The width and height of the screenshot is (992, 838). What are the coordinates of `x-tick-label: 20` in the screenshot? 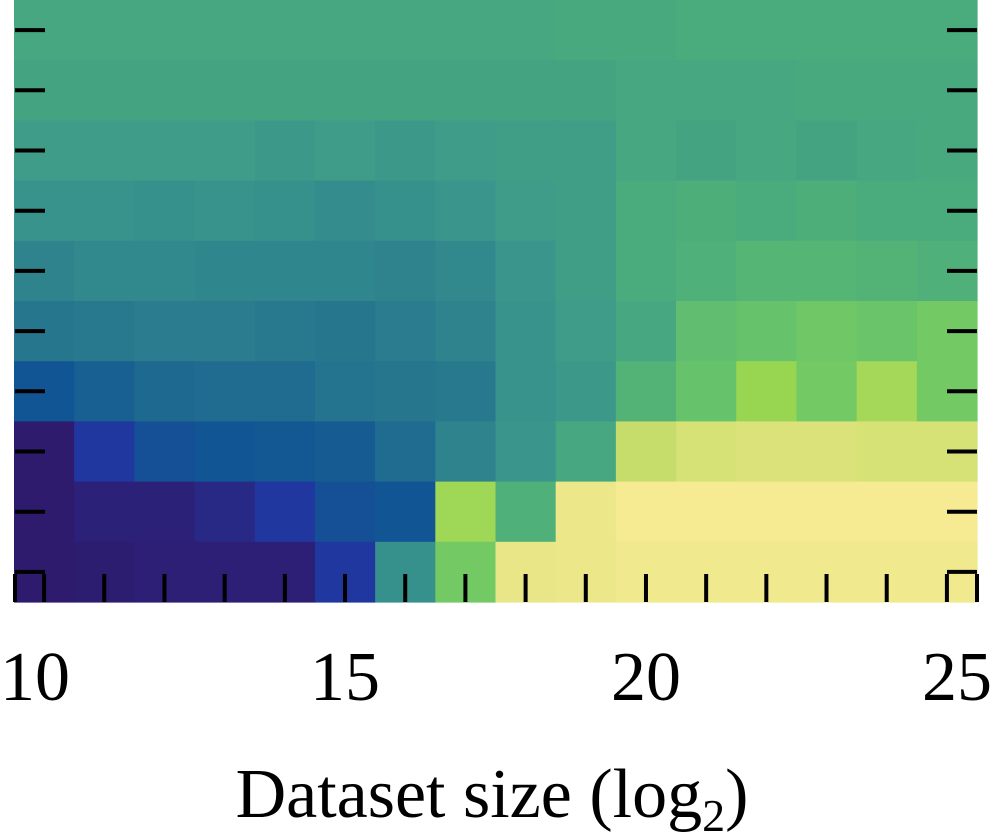 It's located at (646, 677).